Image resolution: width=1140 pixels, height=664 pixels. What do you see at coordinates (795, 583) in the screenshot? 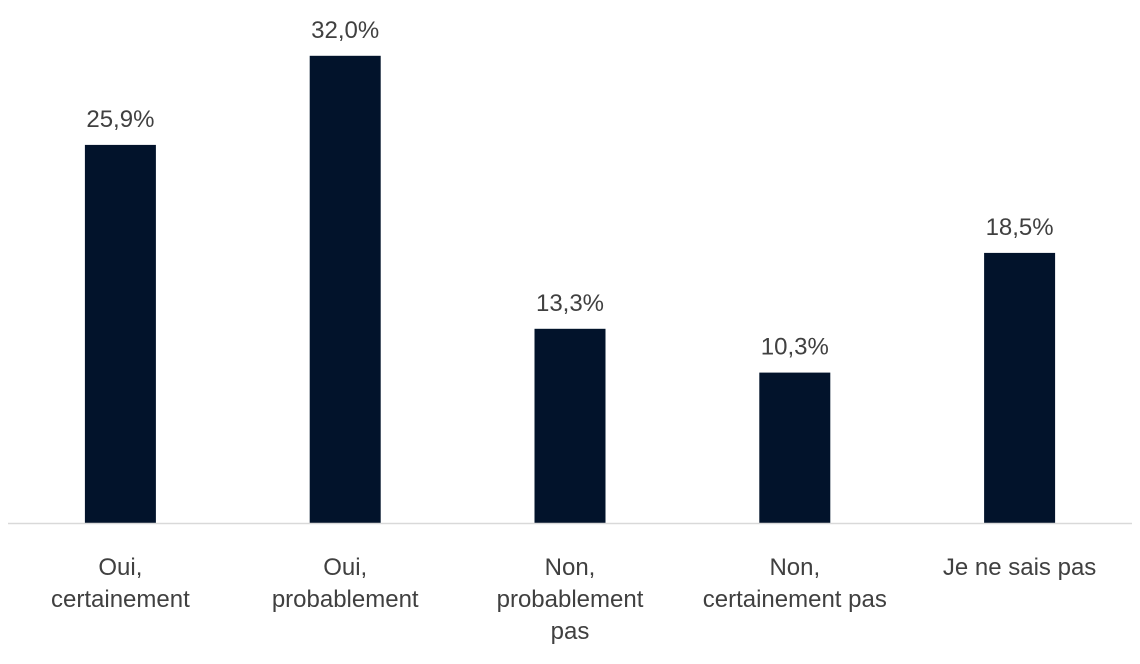
I see `category-label-4: Non, certainement pas` at bounding box center [795, 583].